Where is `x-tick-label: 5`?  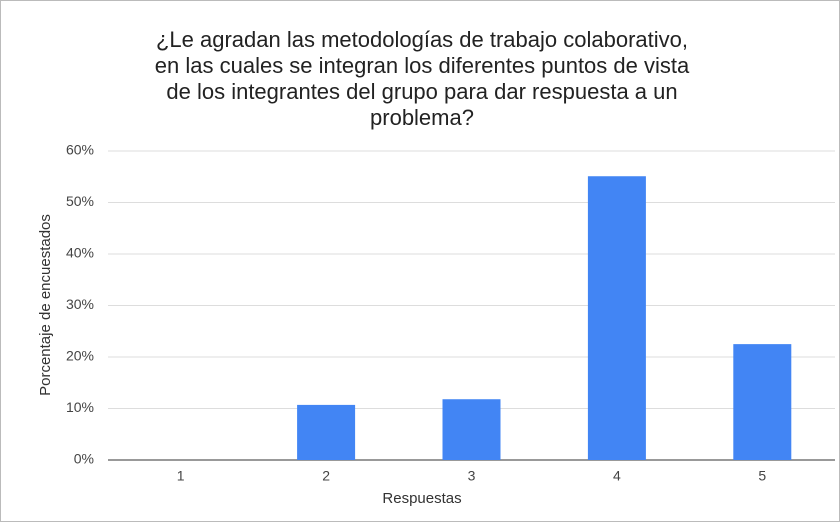
x-tick-label: 5 is located at coordinates (762, 476).